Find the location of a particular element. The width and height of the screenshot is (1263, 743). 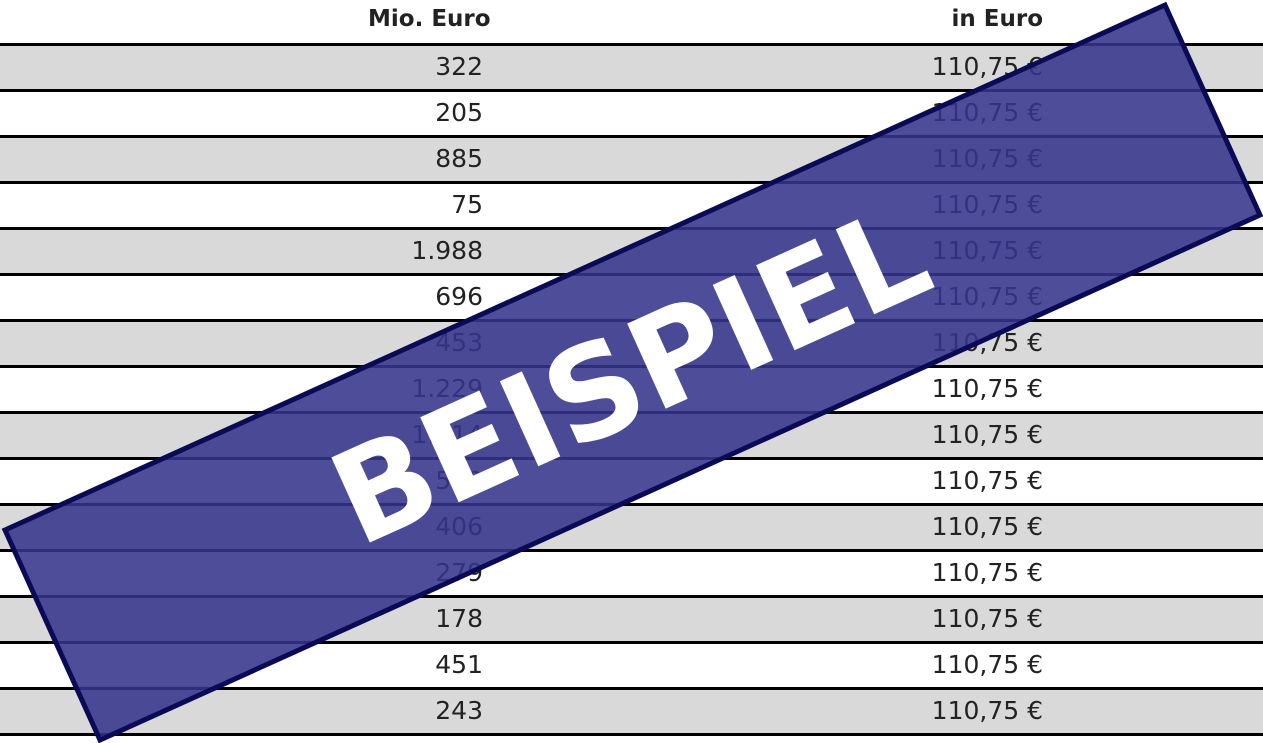

header-row: Mio. Euro in Euro is located at coordinates (631, 21).